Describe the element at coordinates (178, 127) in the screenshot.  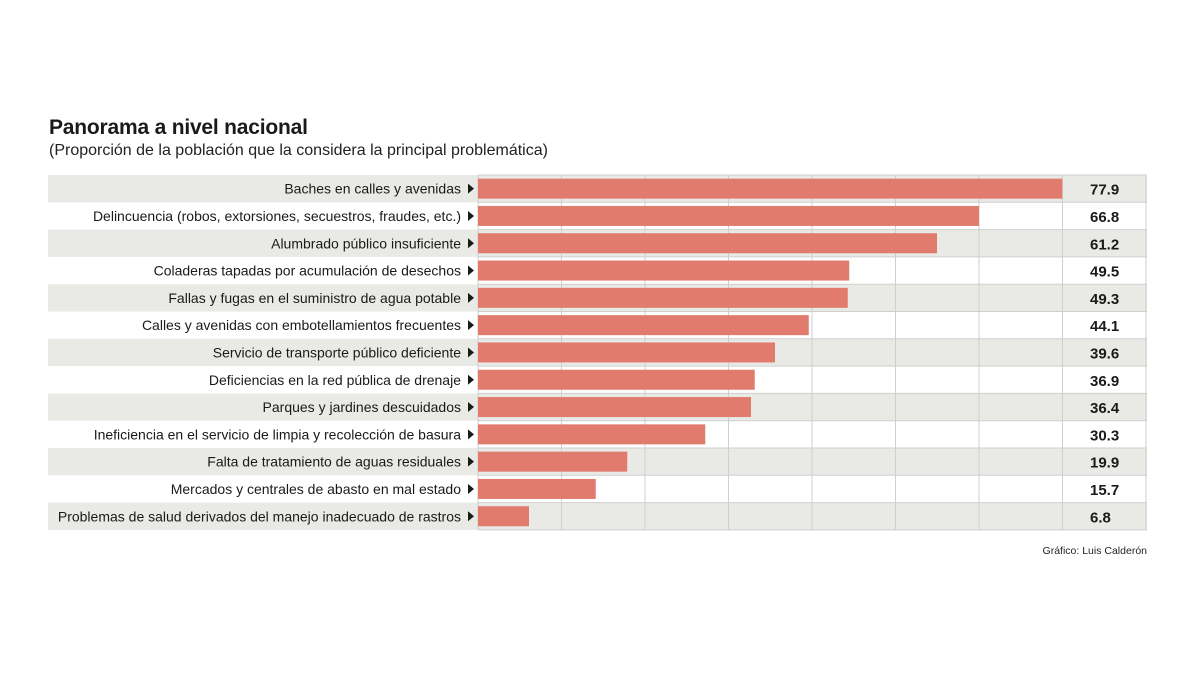
I see `chart-title: Panorama a nivel nacional` at that location.